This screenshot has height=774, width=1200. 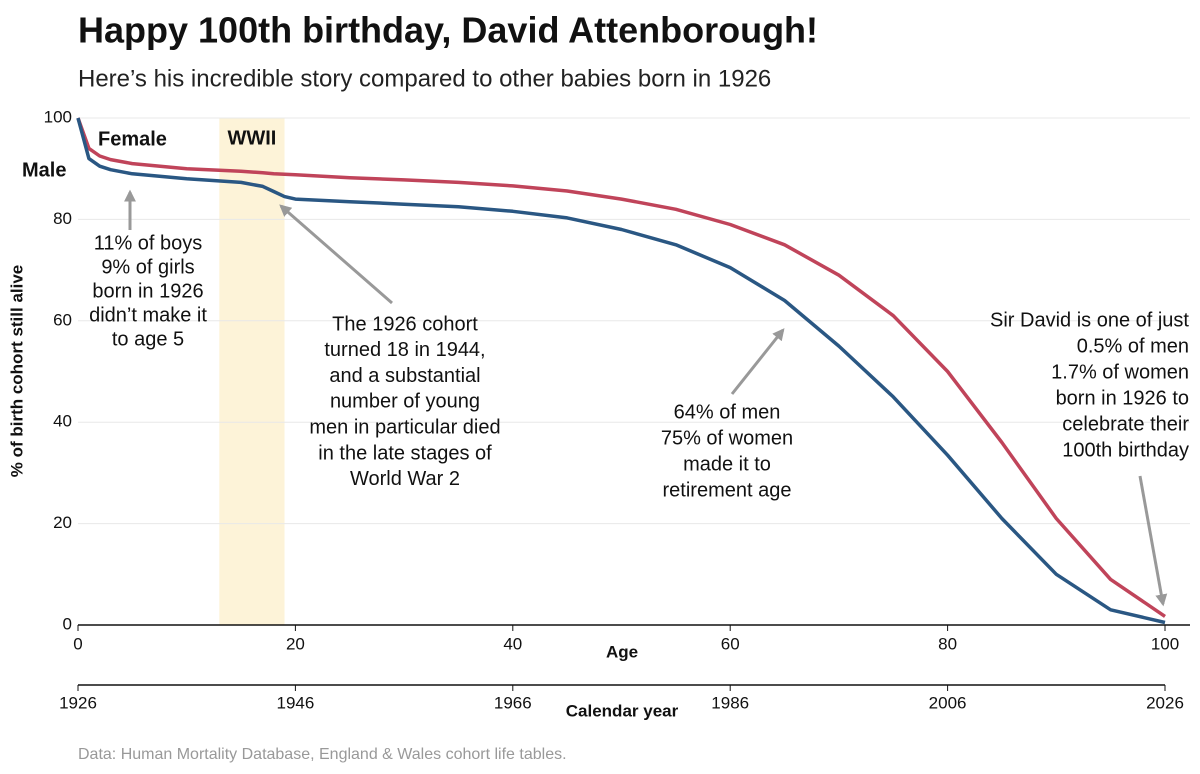 What do you see at coordinates (62, 421) in the screenshot?
I see `y-tick-label: 40` at bounding box center [62, 421].